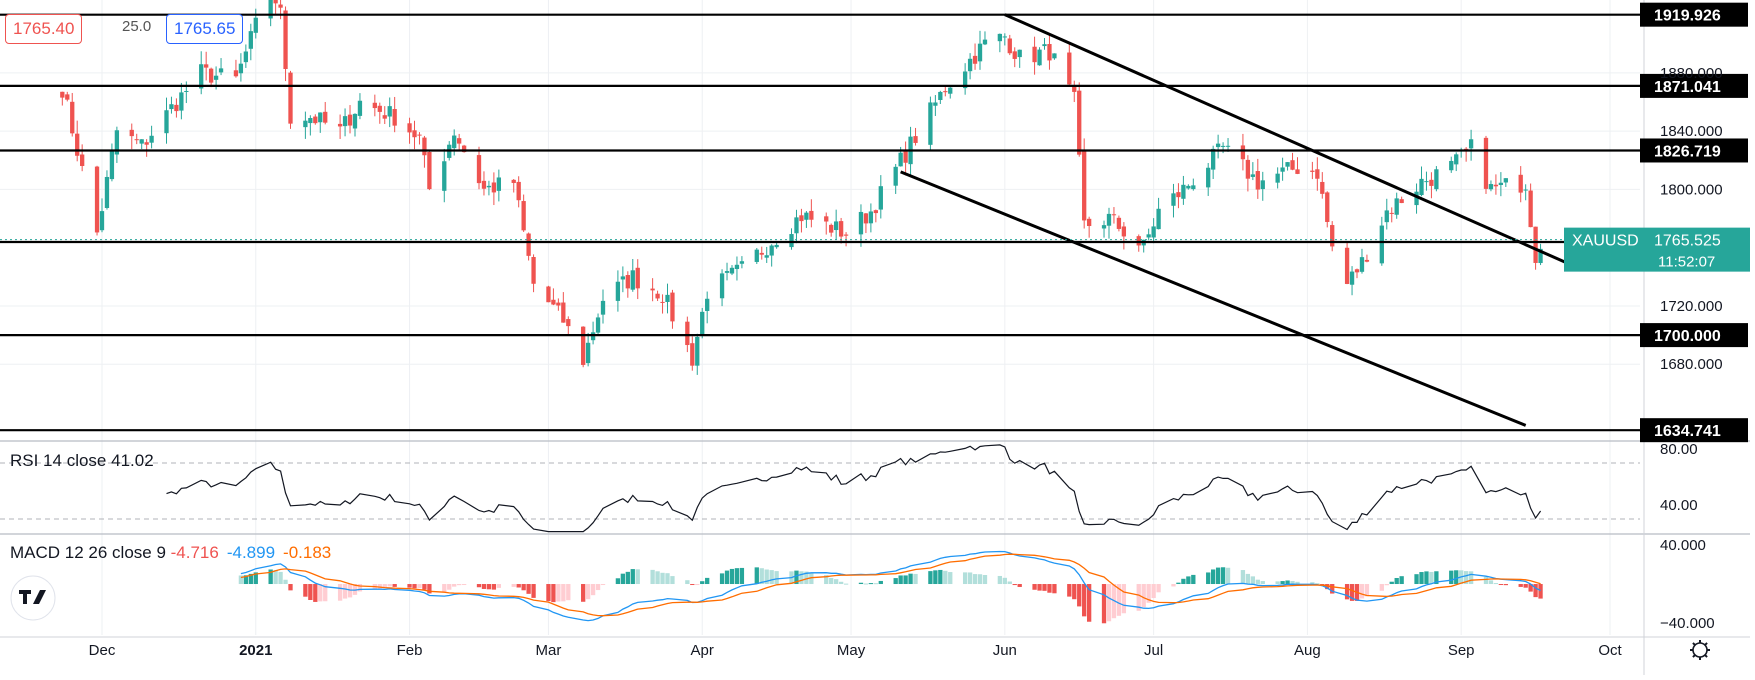 Image resolution: width=1755 pixels, height=680 pixels. Describe the element at coordinates (102, 650) in the screenshot. I see `time-label-0: Dec` at that location.